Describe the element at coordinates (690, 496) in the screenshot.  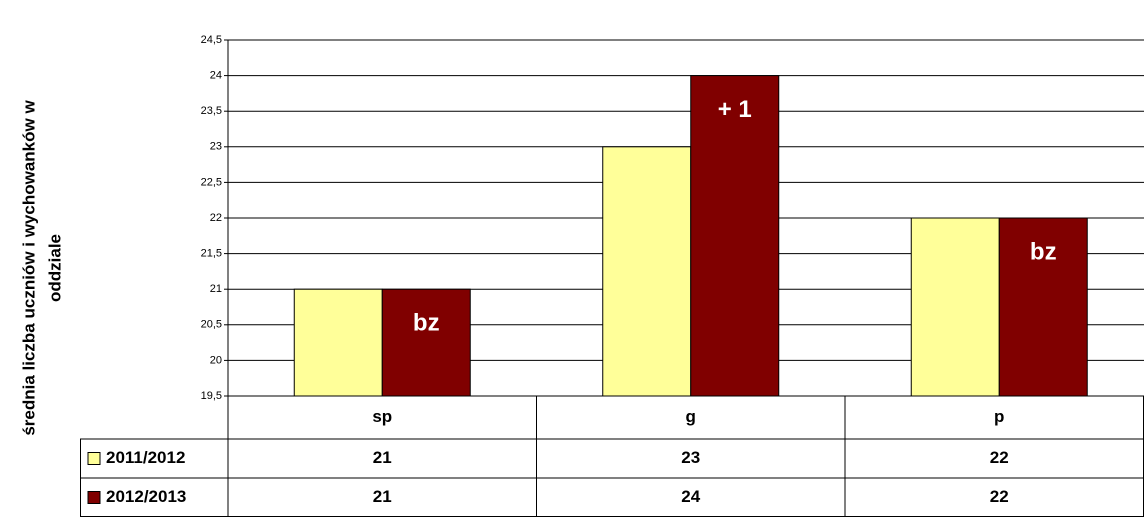
I see `table-value: 24` at that location.